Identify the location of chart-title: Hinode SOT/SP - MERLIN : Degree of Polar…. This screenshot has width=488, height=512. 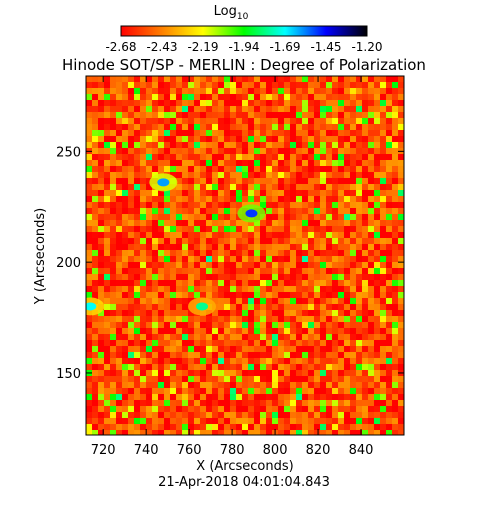
(244, 65).